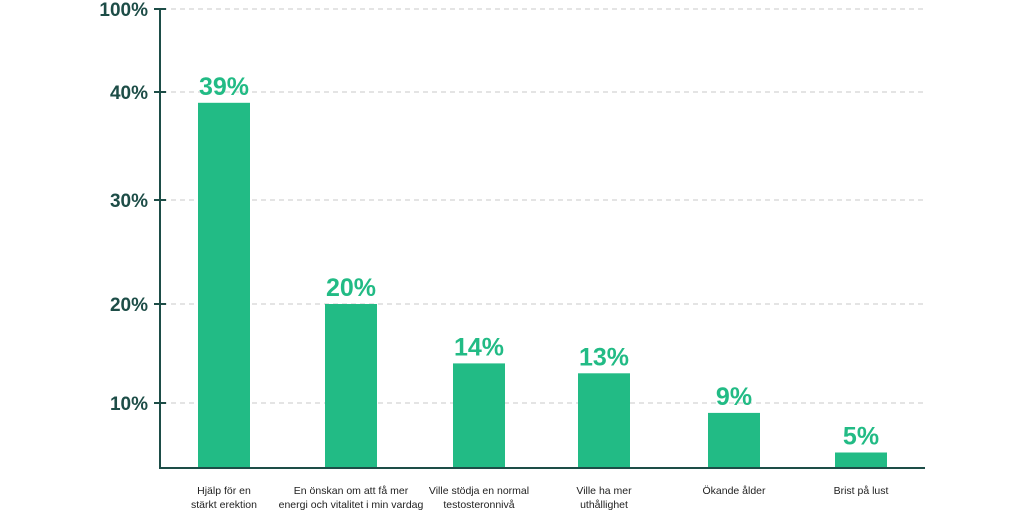 This screenshot has height=527, width=1024. I want to click on data-label: 20%, so click(351, 288).